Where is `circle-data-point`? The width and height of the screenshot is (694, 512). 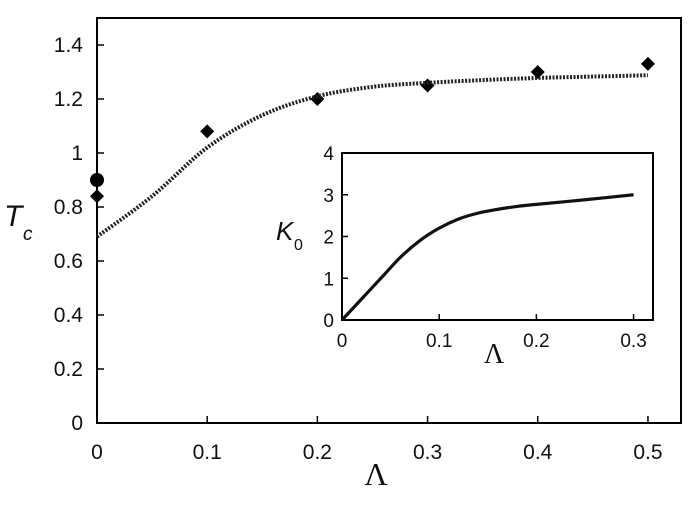
circle-data-point is located at coordinates (97, 180).